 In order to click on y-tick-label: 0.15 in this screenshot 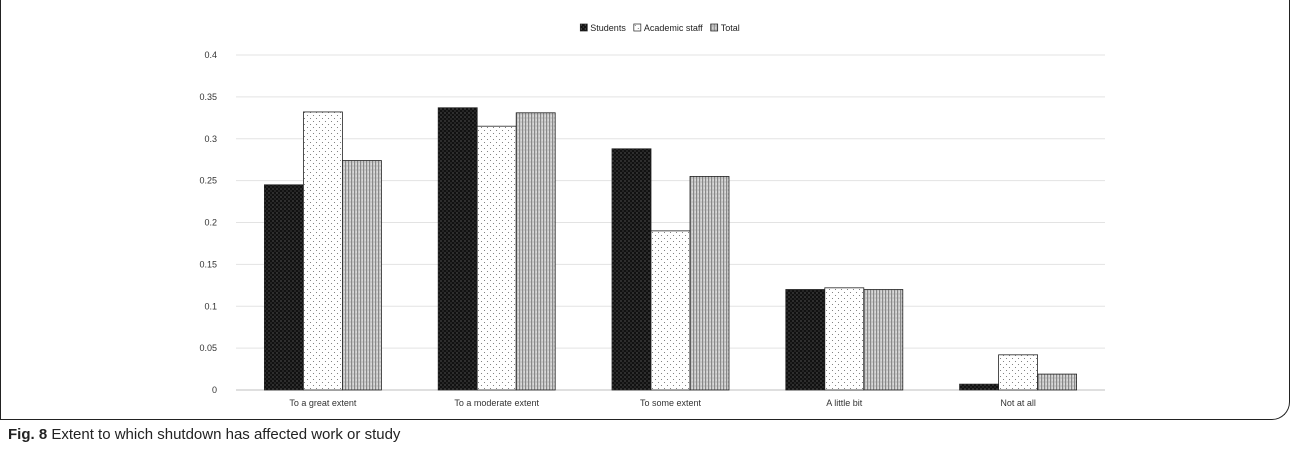, I will do `click(208, 264)`.